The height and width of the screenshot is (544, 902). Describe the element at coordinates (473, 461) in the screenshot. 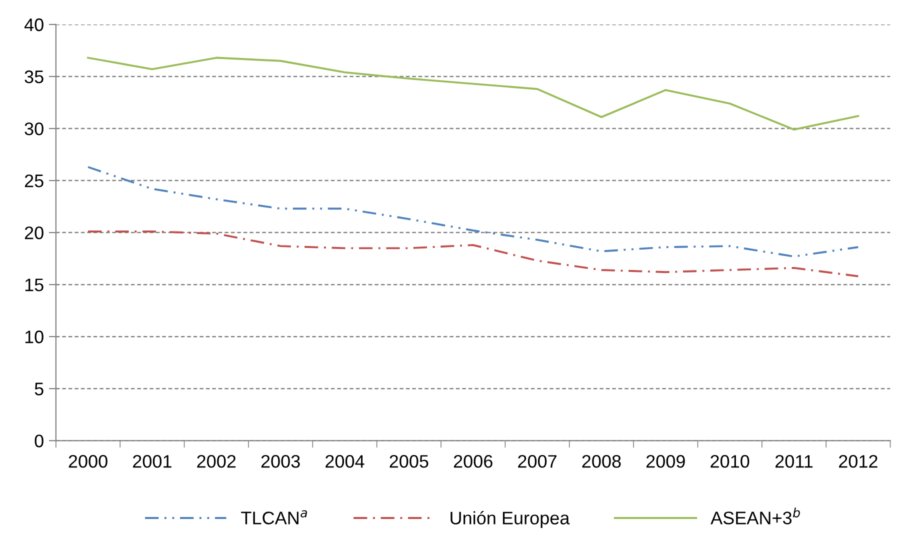

I see `x-tick-label: 2006` at that location.